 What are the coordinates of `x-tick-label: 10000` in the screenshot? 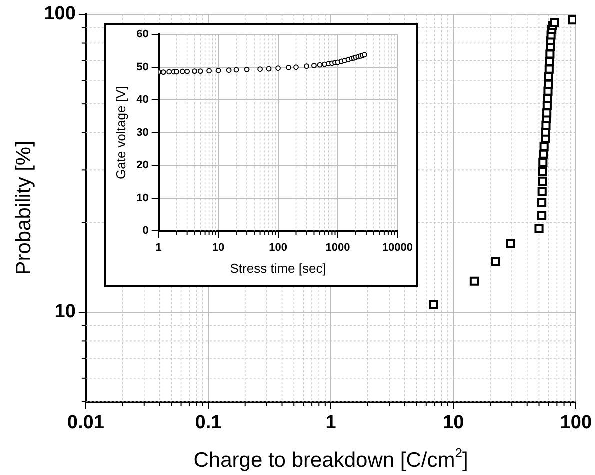 It's located at (398, 248).